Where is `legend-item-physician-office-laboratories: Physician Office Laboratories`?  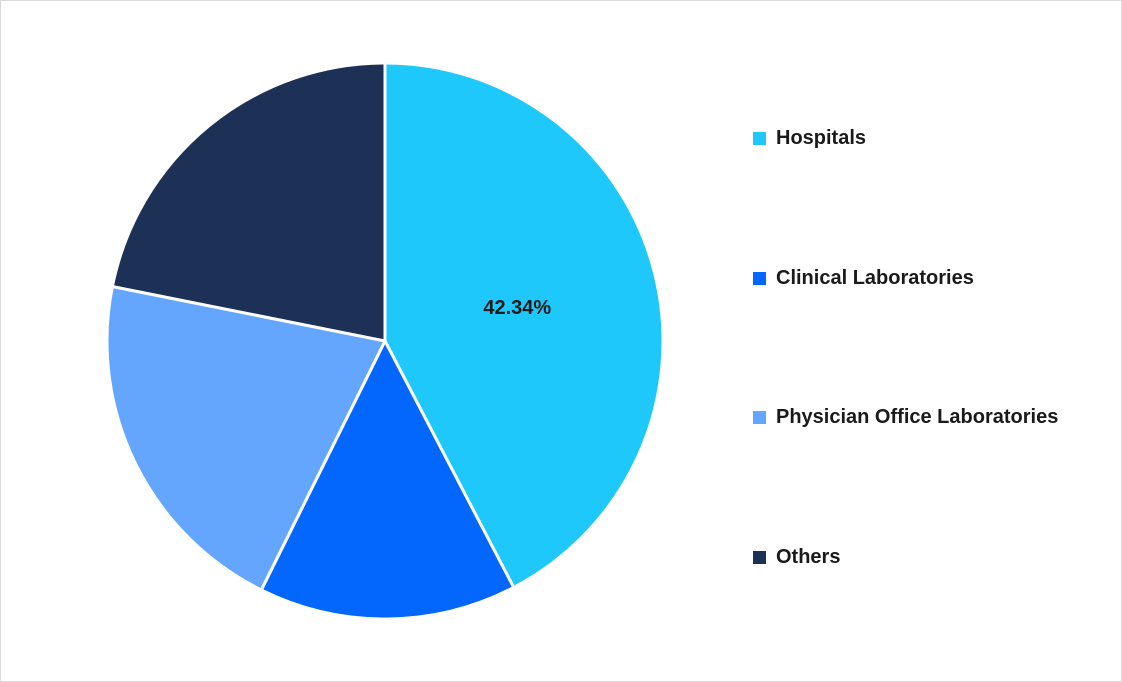 legend-item-physician-office-laboratories: Physician Office Laboratories is located at coordinates (905, 417).